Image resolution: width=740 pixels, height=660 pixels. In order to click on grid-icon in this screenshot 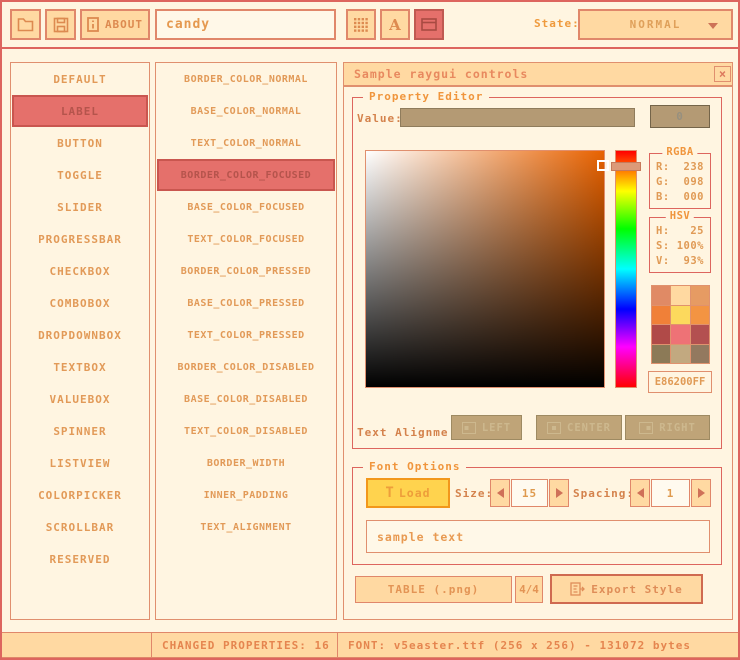, I will do `click(361, 24)`.